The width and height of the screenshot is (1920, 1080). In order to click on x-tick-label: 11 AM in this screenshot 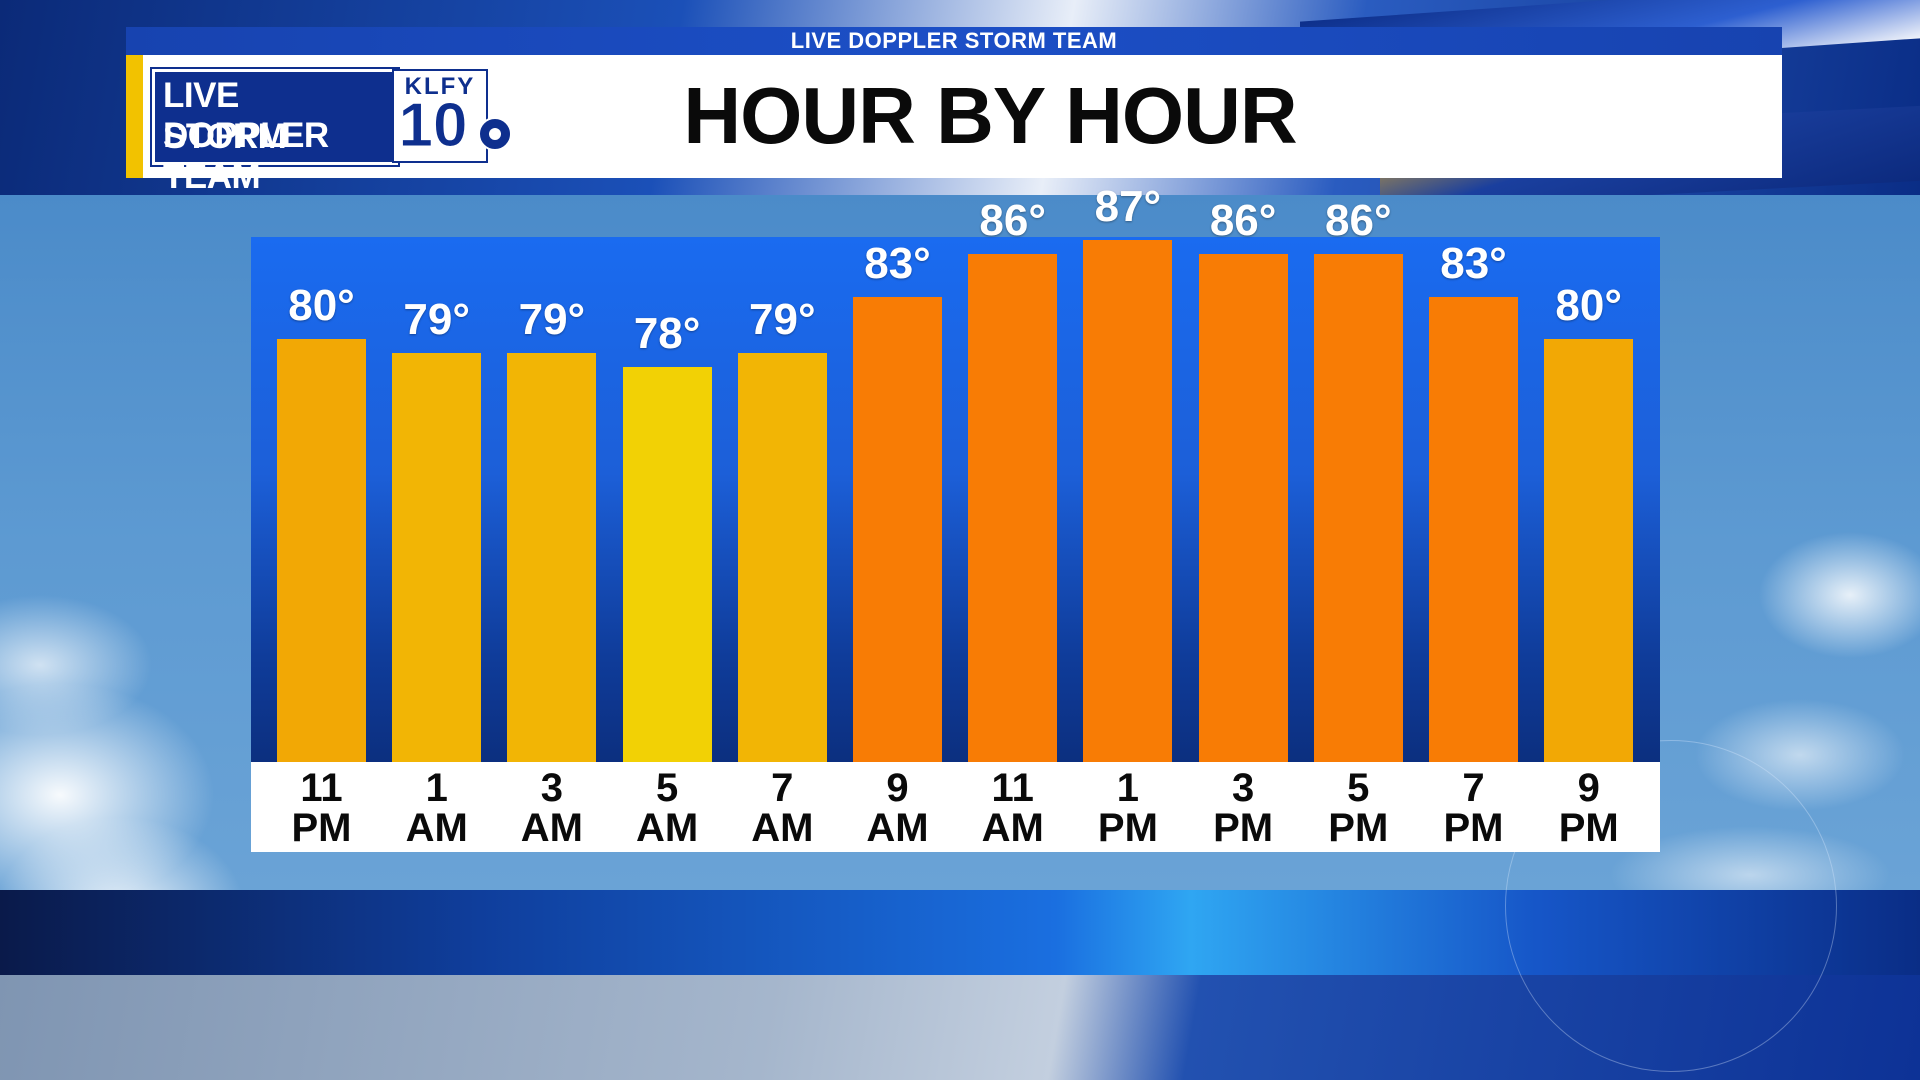, I will do `click(1013, 808)`.